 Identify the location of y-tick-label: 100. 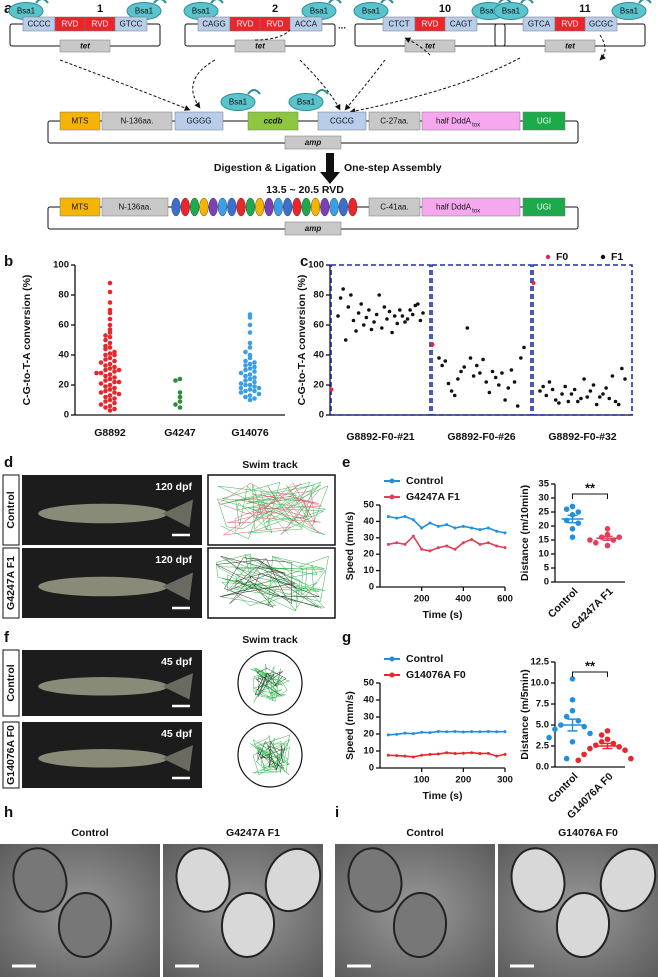
(61, 265).